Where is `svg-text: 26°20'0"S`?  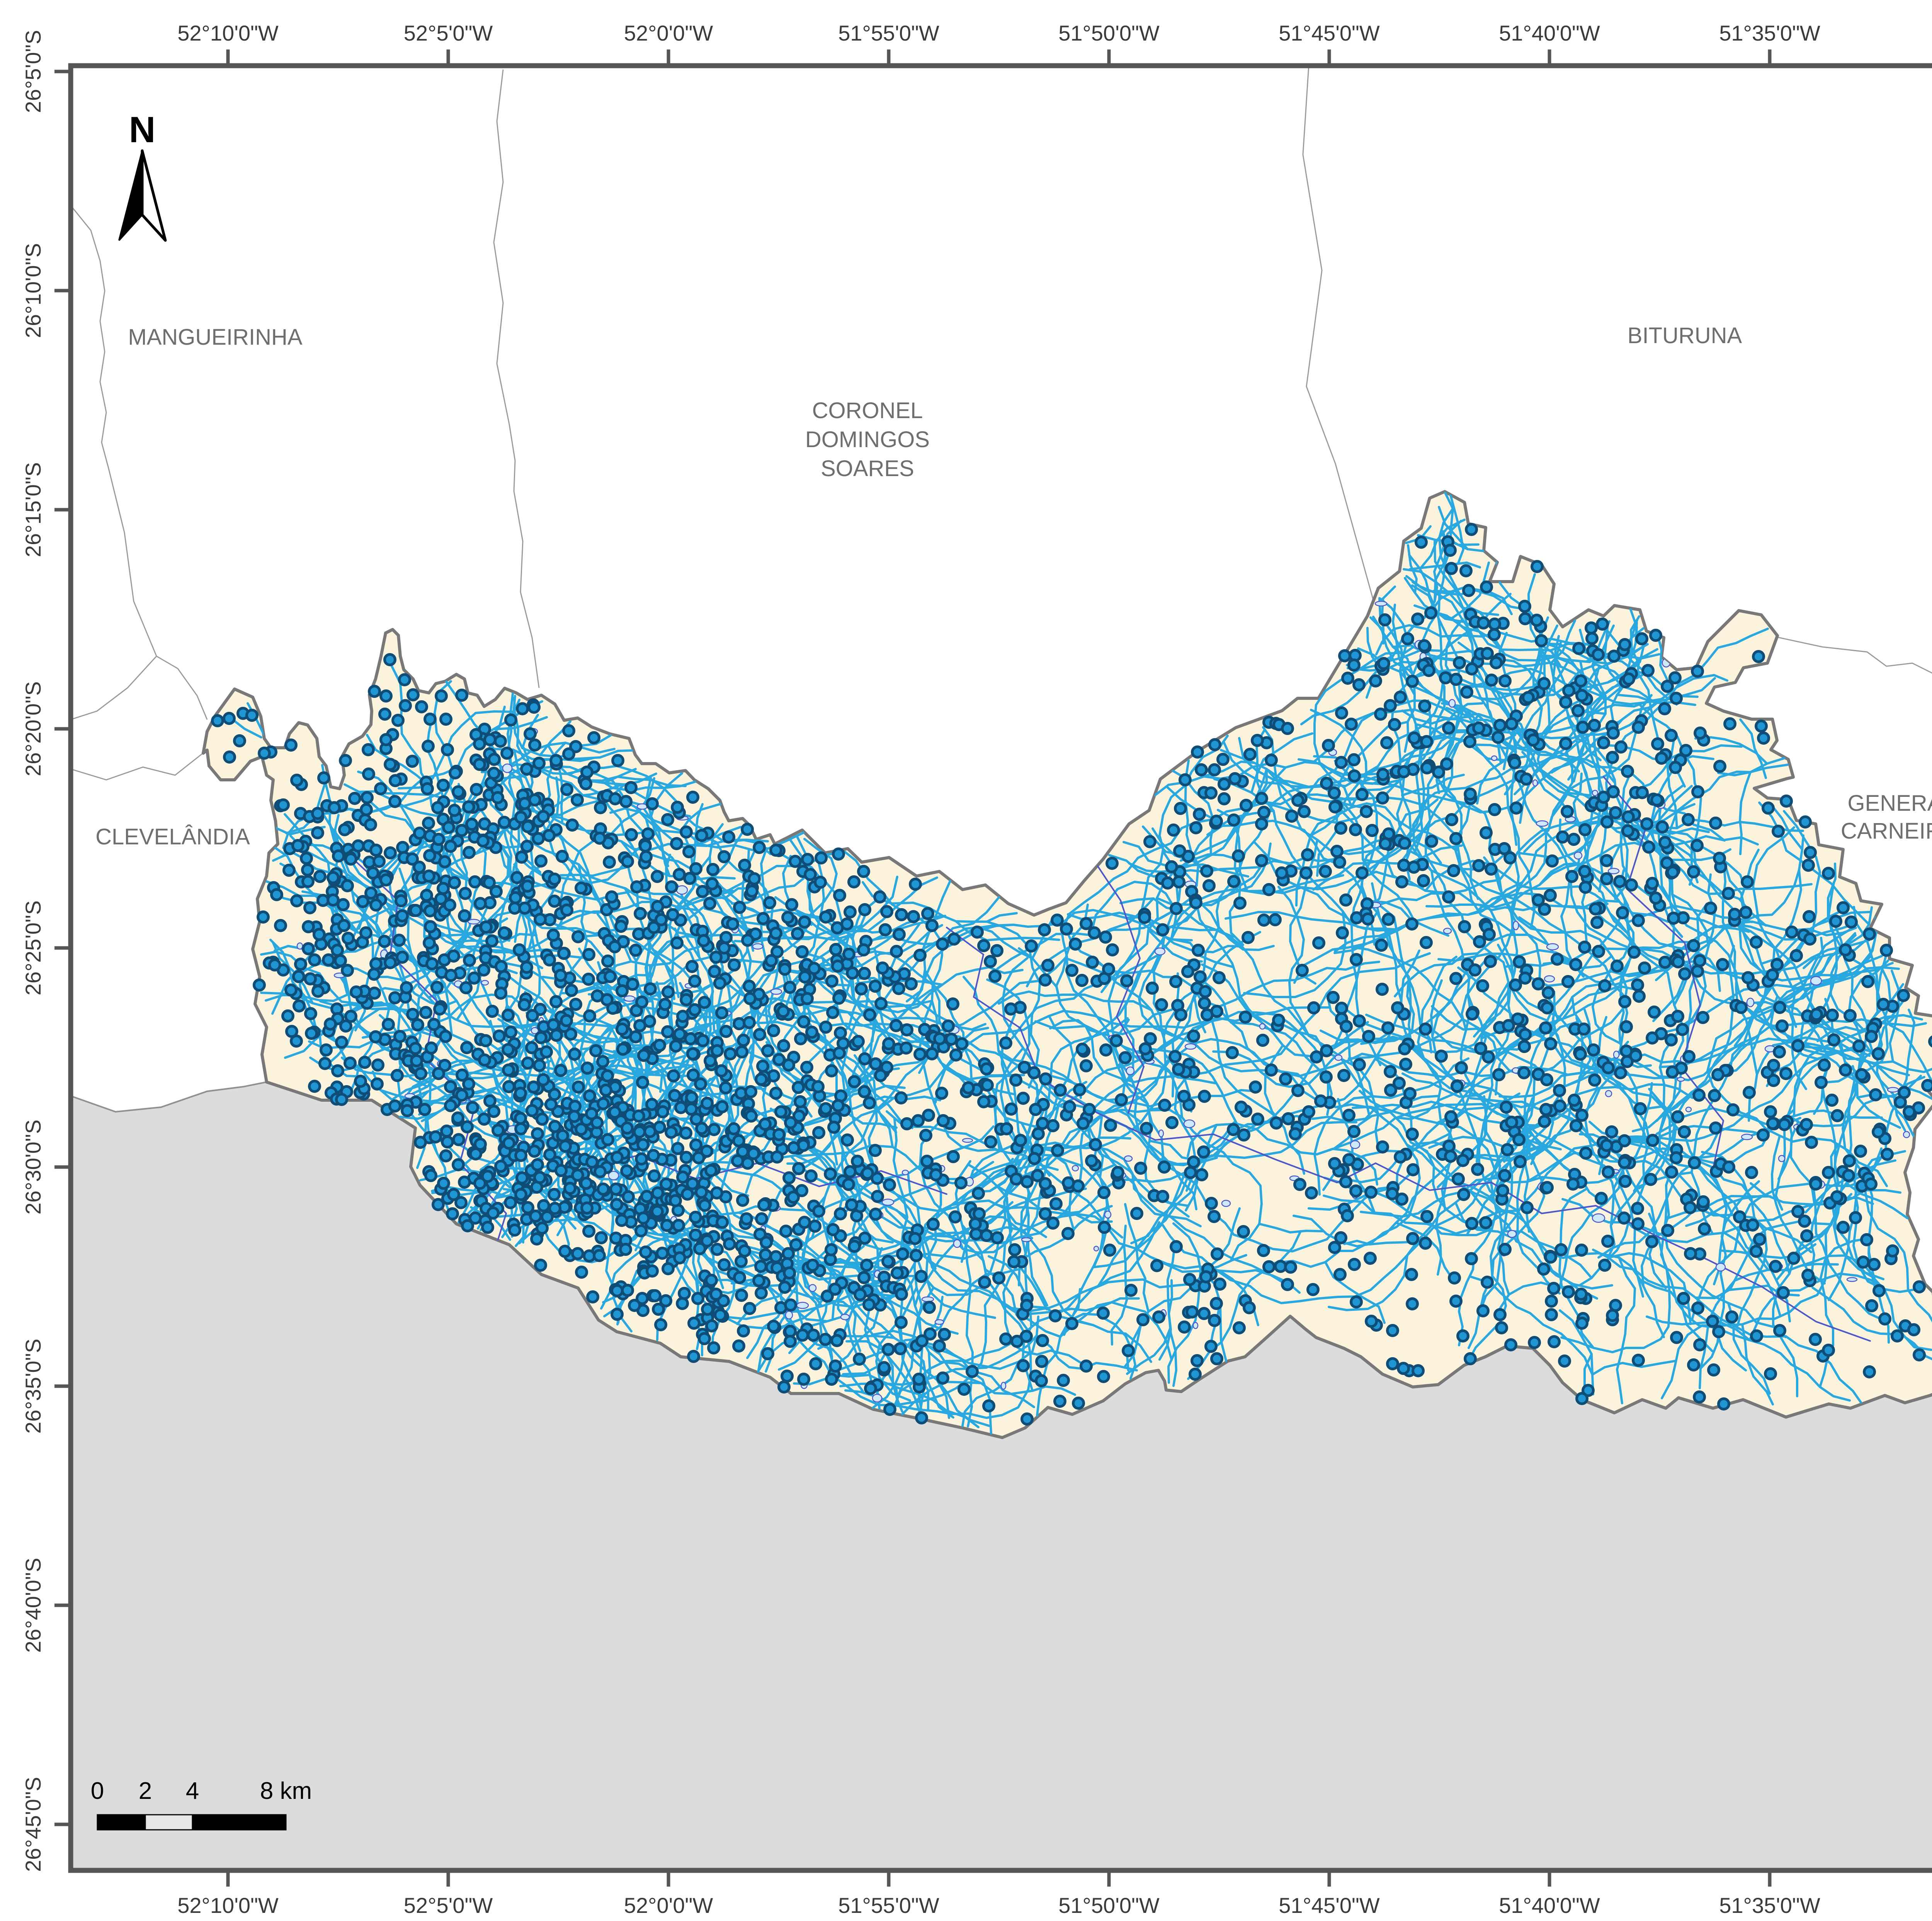
svg-text: 26°20'0"S is located at coordinates (33, 729).